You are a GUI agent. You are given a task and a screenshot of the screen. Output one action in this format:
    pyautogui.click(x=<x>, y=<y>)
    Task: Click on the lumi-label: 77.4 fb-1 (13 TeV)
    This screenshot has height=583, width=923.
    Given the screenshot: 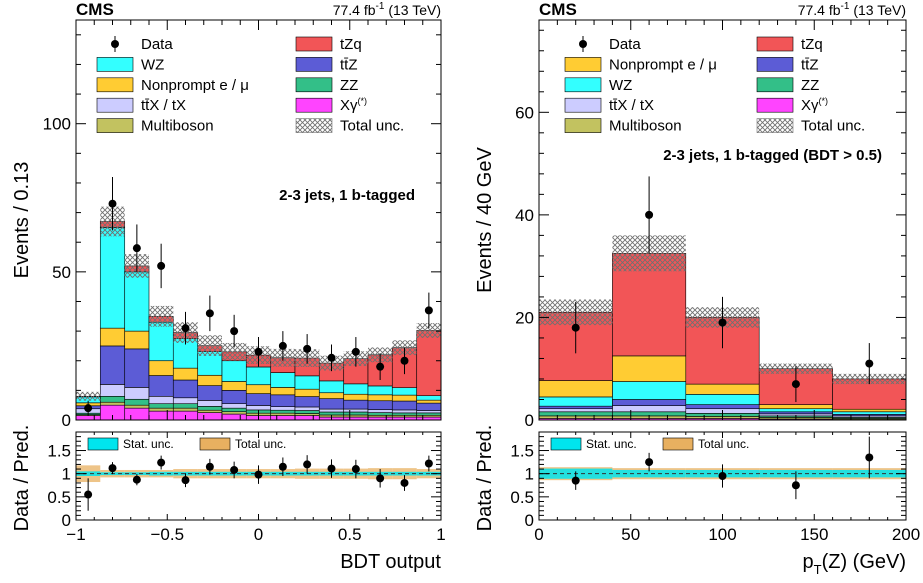 What is the action you would take?
    pyautogui.click(x=387, y=9)
    